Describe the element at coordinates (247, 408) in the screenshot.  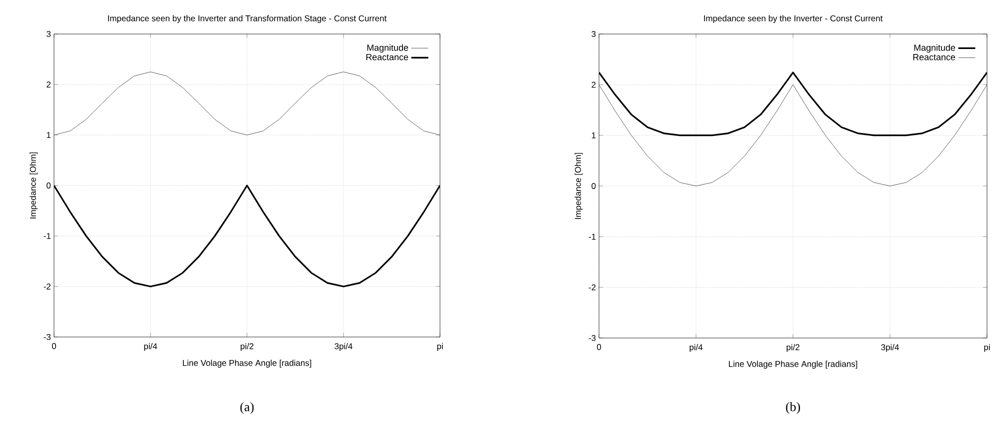
I see `text: (a)` at that location.